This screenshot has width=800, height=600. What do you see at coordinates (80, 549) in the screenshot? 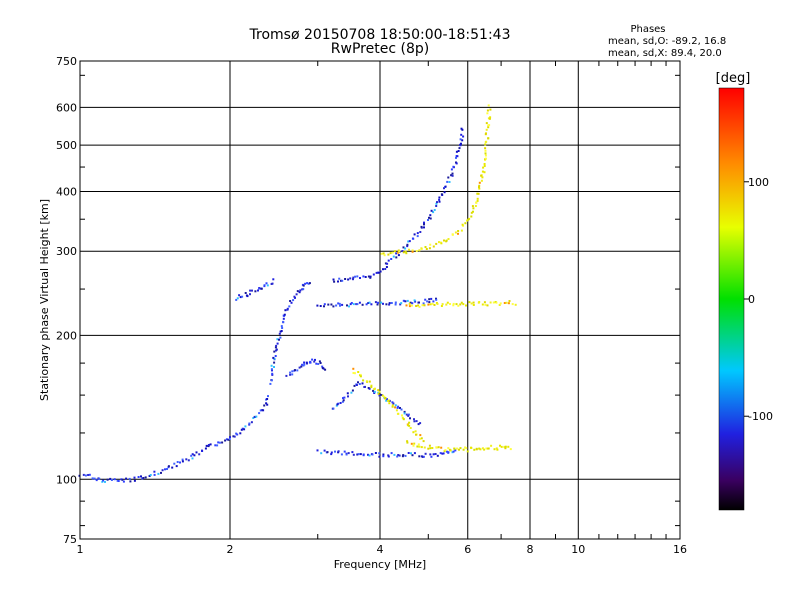
I see `x-tick-label: 1` at bounding box center [80, 549].